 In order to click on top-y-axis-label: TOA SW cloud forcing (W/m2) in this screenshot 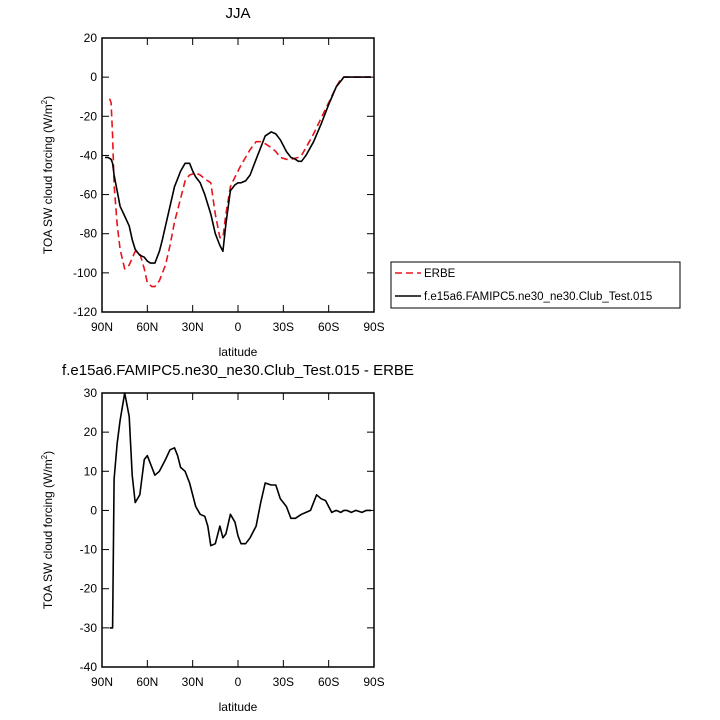, I will do `click(47, 175)`.